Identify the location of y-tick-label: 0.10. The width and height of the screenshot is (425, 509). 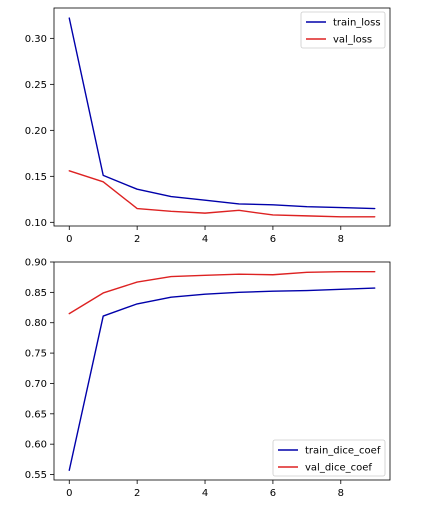
(36, 223).